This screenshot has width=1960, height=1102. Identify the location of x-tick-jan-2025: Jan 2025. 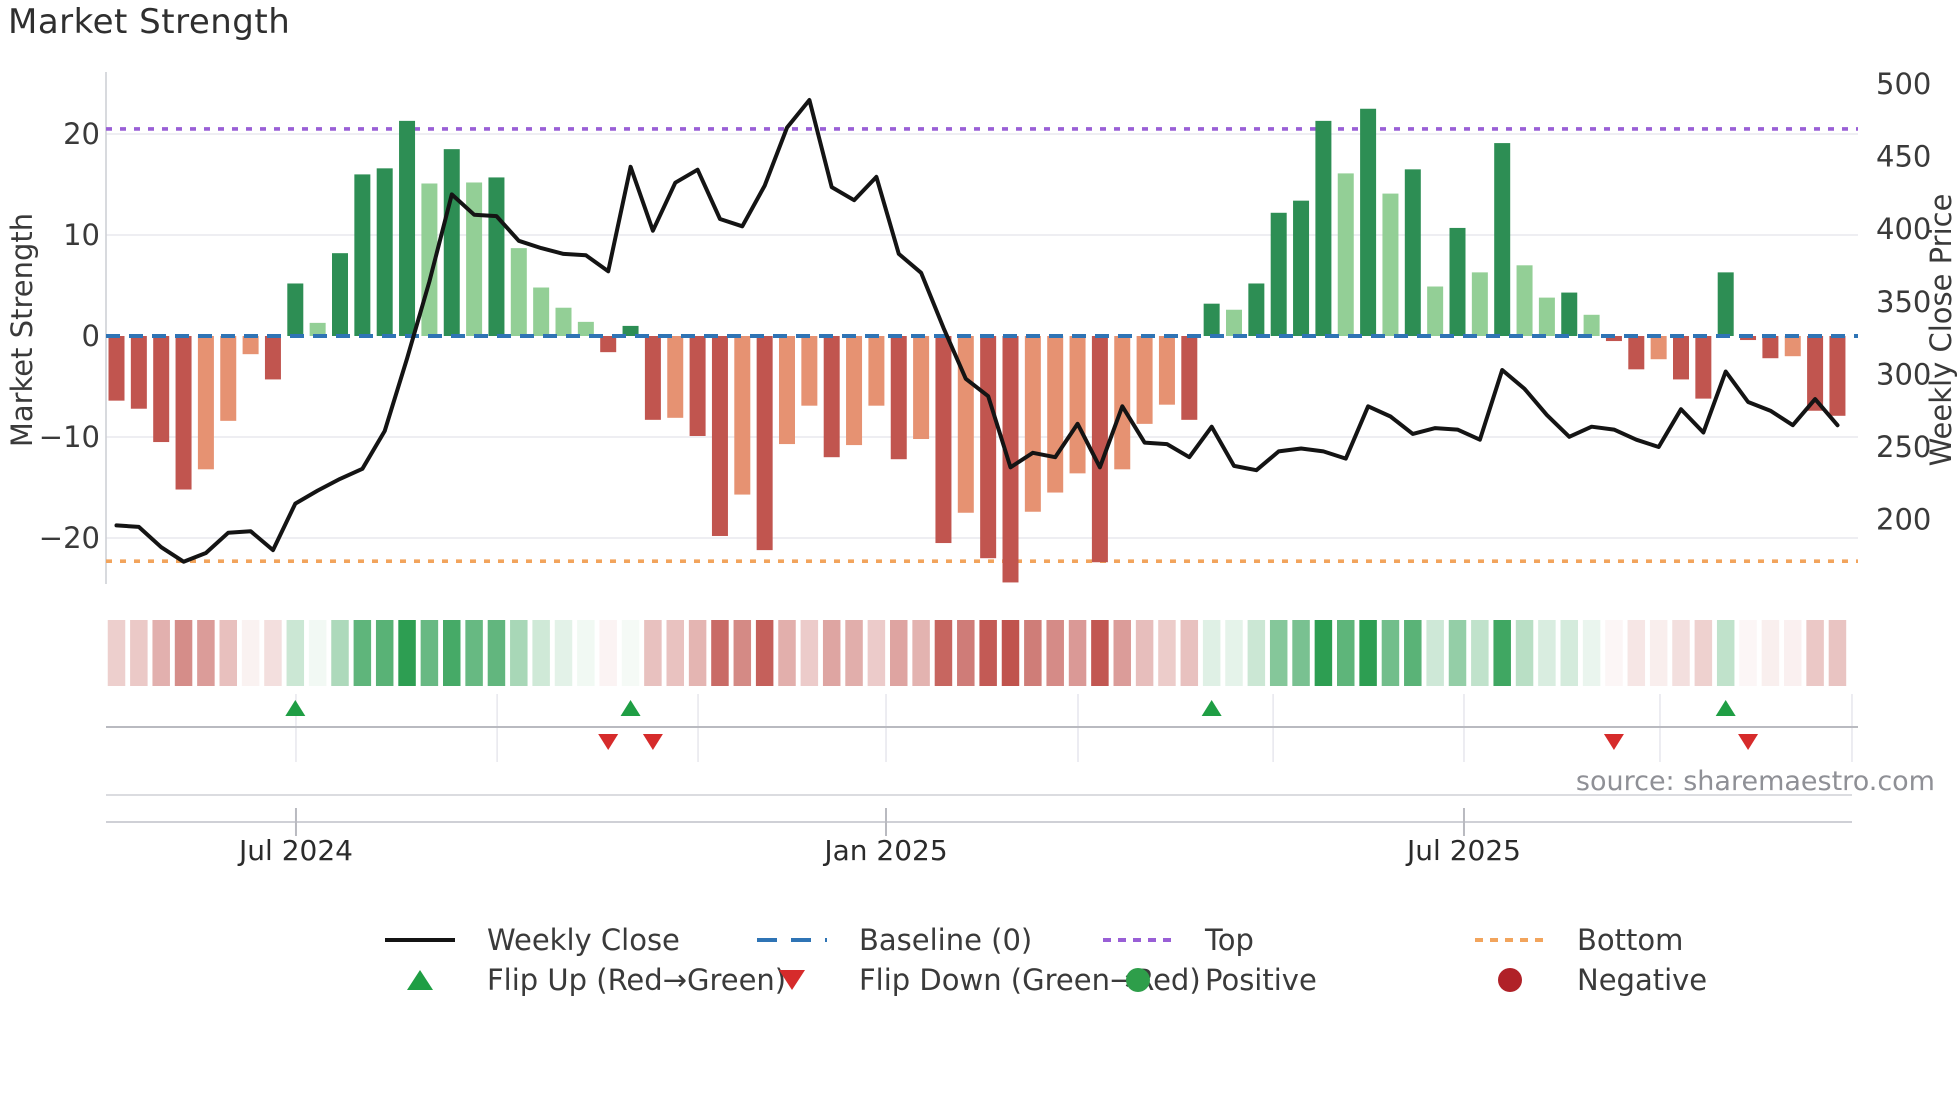
(886, 850).